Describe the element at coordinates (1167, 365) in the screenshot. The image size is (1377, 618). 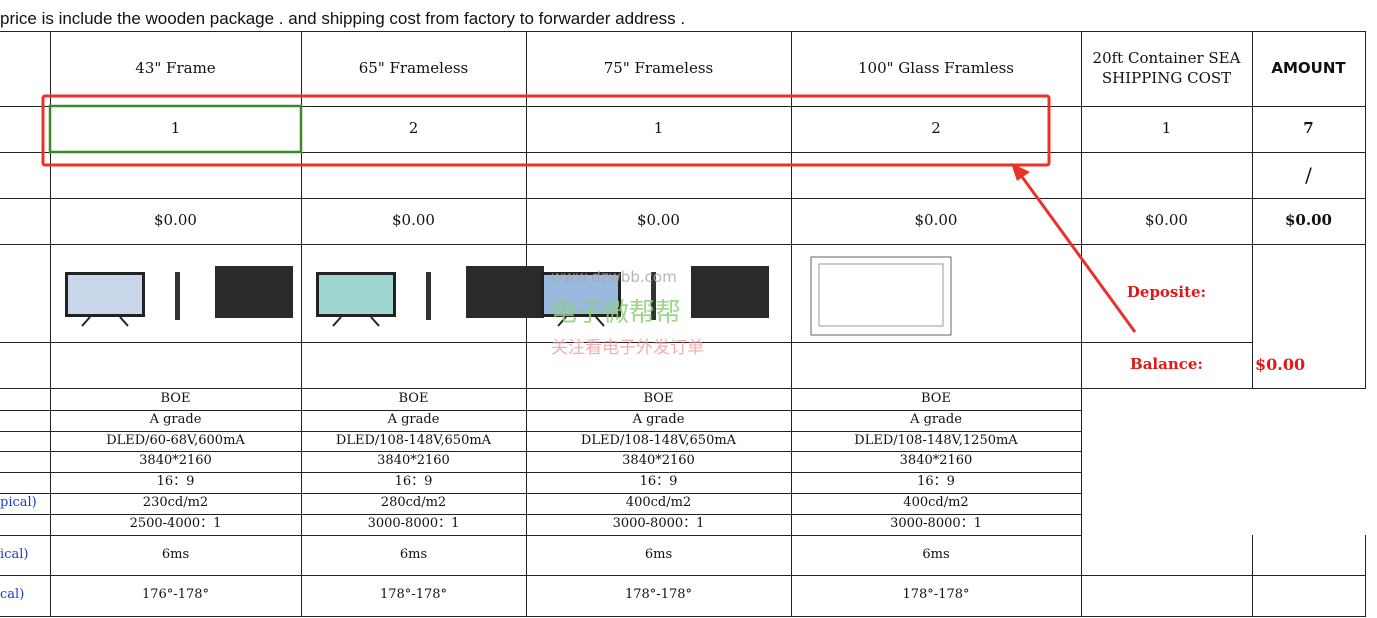
I see `cell: Balance:` at that location.